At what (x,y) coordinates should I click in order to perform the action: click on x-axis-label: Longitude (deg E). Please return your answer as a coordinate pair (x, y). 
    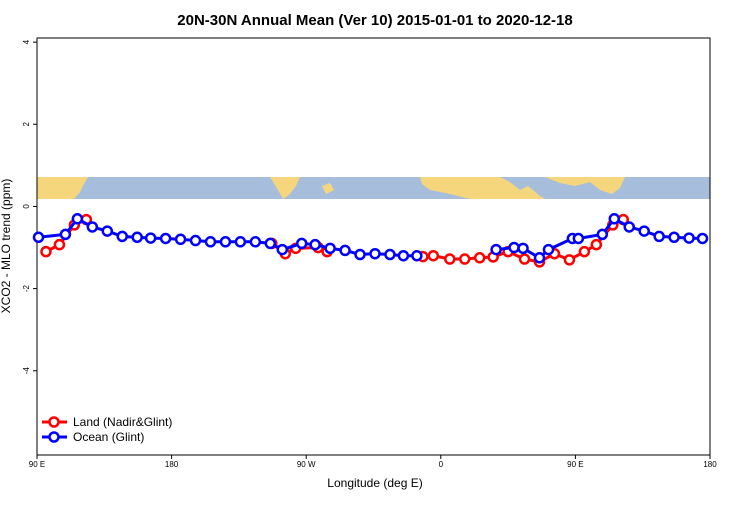
    Looking at the image, I should click on (374, 483).